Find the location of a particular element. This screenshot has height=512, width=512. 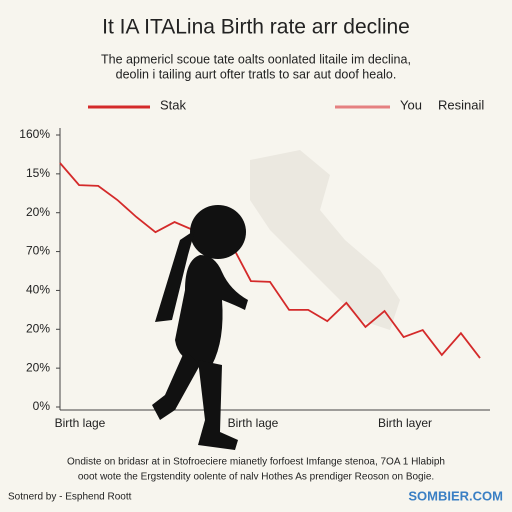

legend-label: You is located at coordinates (411, 104).